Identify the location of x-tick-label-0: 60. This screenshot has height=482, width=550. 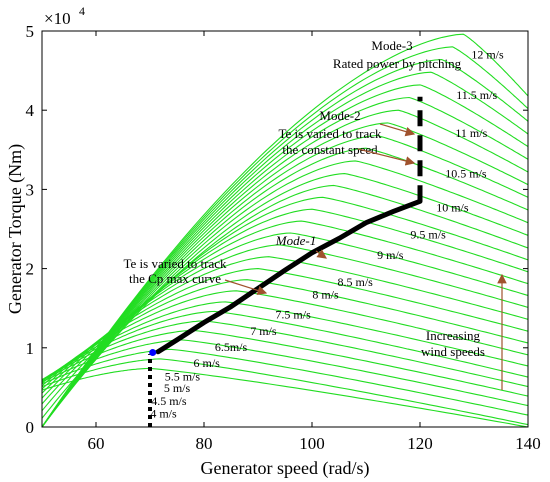
(96, 443).